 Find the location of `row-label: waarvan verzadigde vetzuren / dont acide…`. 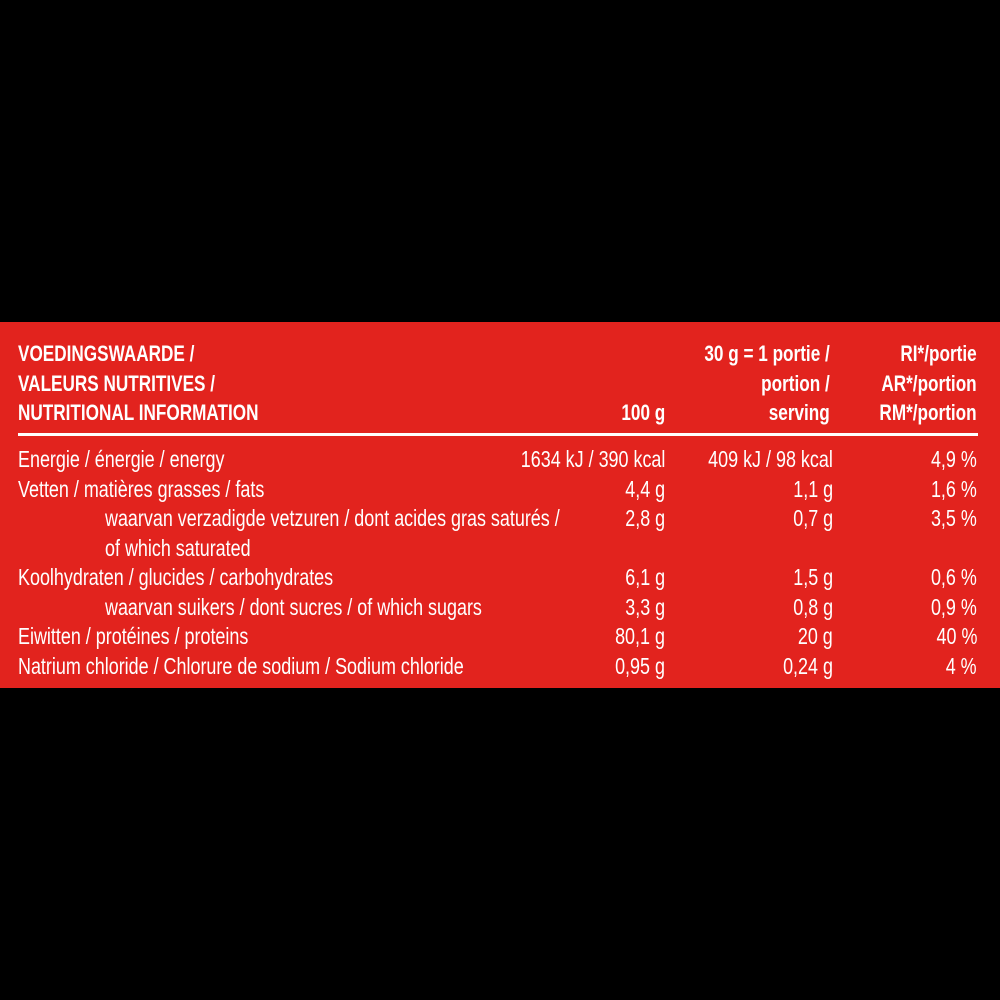

row-label: waarvan verzadigde vetzuren / dont acide… is located at coordinates (332, 518).